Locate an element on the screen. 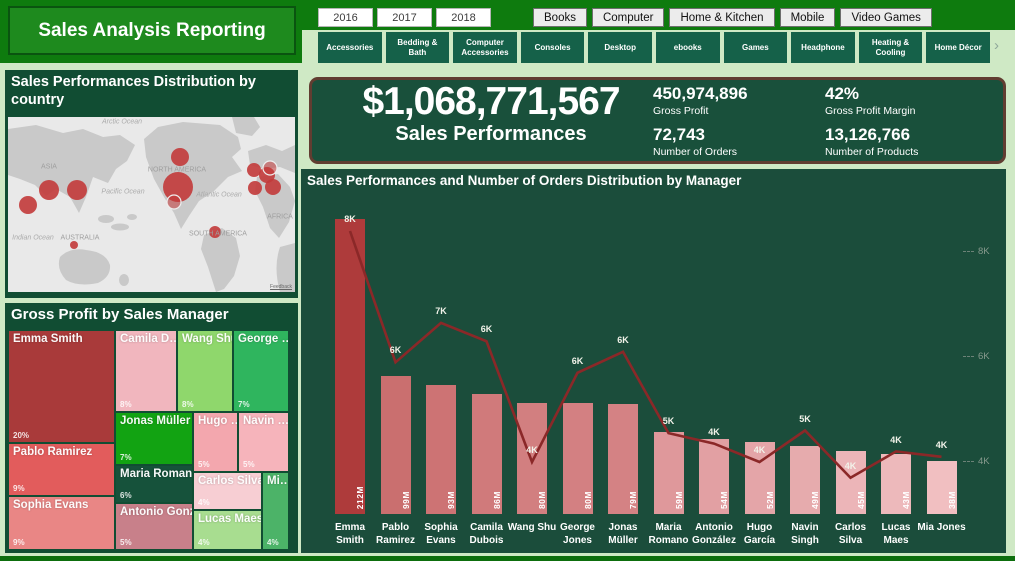 This screenshot has width=1015, height=561. bar-value-label: 59M is located at coordinates (678, 499).